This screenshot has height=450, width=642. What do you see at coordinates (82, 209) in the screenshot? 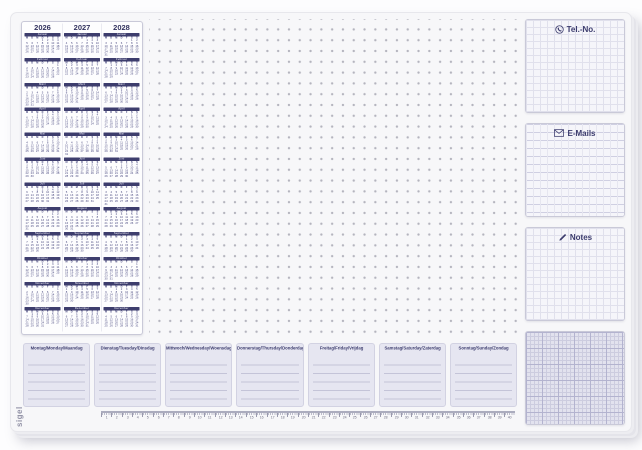
I see `mini-month-title: August` at bounding box center [82, 209].